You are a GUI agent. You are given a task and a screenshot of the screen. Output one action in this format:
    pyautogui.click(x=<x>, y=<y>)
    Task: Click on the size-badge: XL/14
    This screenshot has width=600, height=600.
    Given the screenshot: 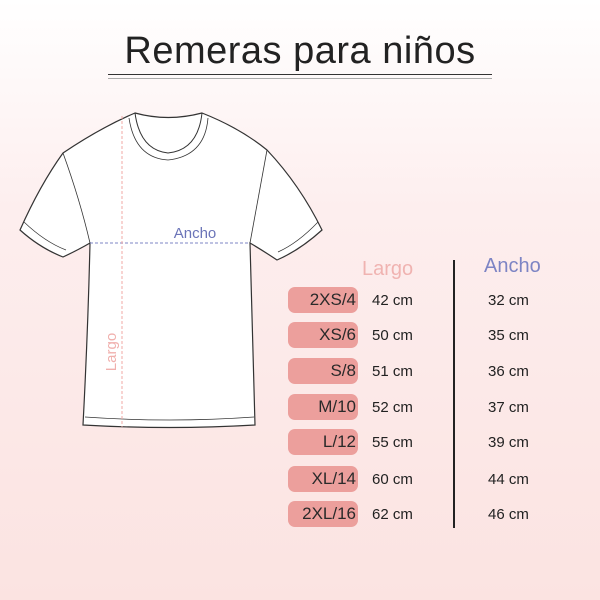 What is the action you would take?
    pyautogui.click(x=323, y=479)
    